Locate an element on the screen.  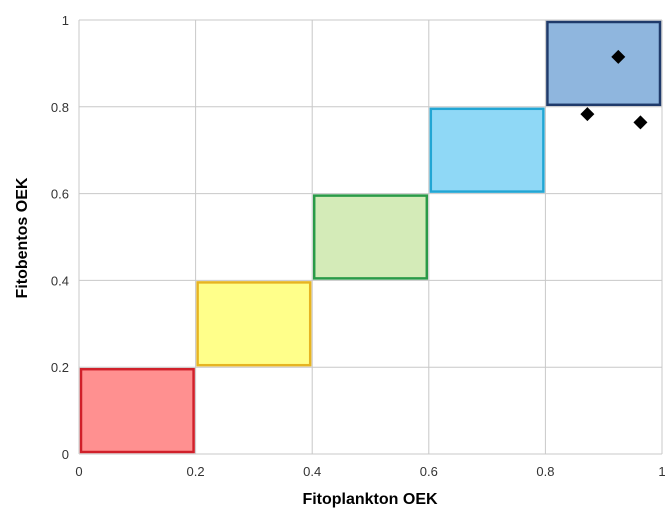
y-tick-label: 0.6 is located at coordinates (60, 194).